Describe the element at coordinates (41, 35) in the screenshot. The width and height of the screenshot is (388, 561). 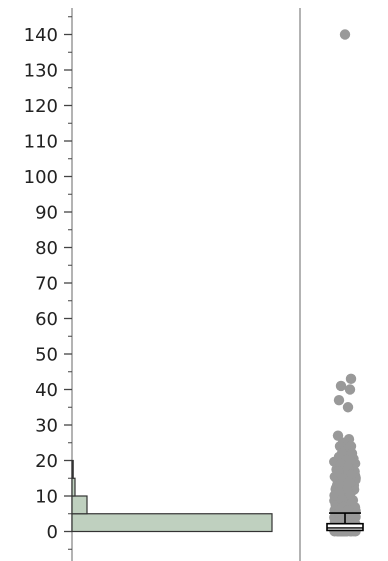
I see `y-tick-label: 140` at that location.